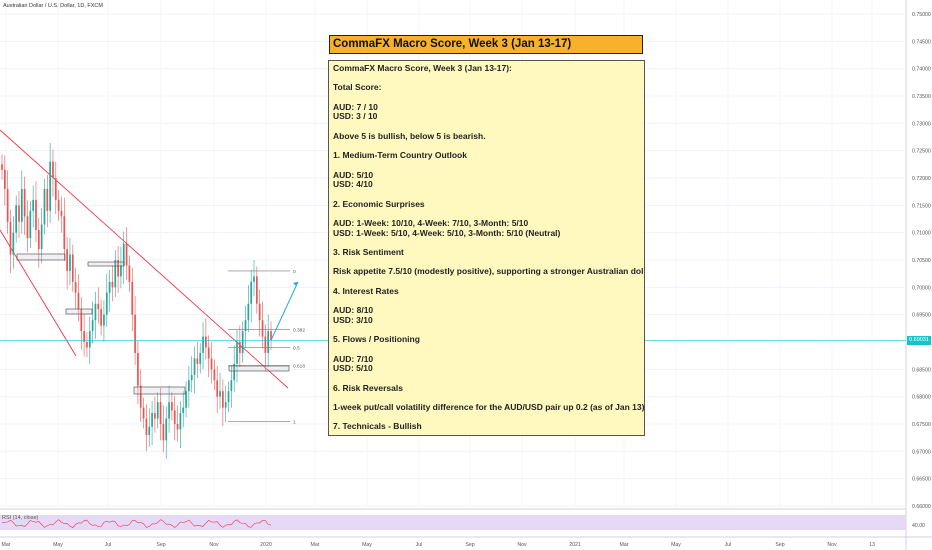 The image size is (932, 550). What do you see at coordinates (453, 522) in the screenshot?
I see `rsi-band` at bounding box center [453, 522].